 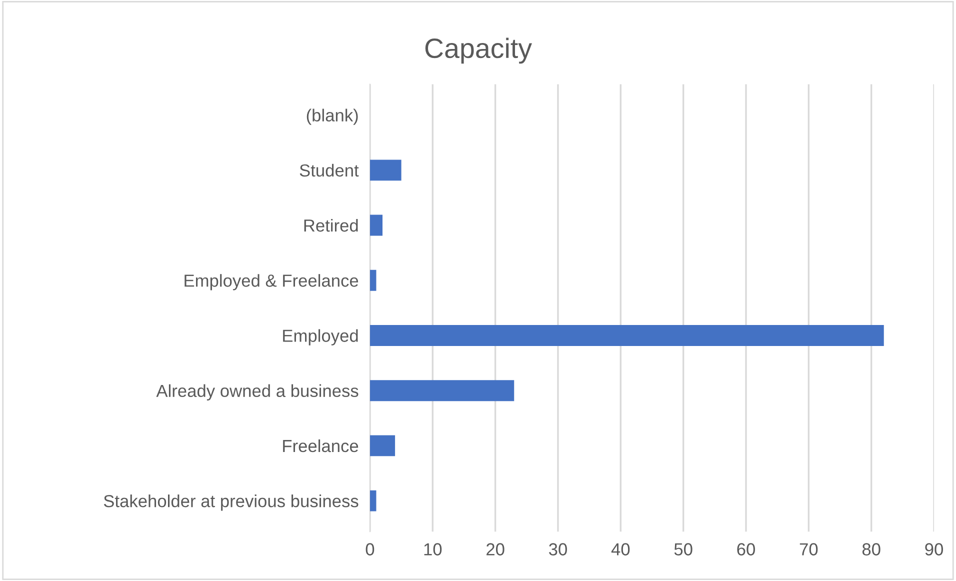 What do you see at coordinates (370, 549) in the screenshot?
I see `x-tick-label: 0` at bounding box center [370, 549].